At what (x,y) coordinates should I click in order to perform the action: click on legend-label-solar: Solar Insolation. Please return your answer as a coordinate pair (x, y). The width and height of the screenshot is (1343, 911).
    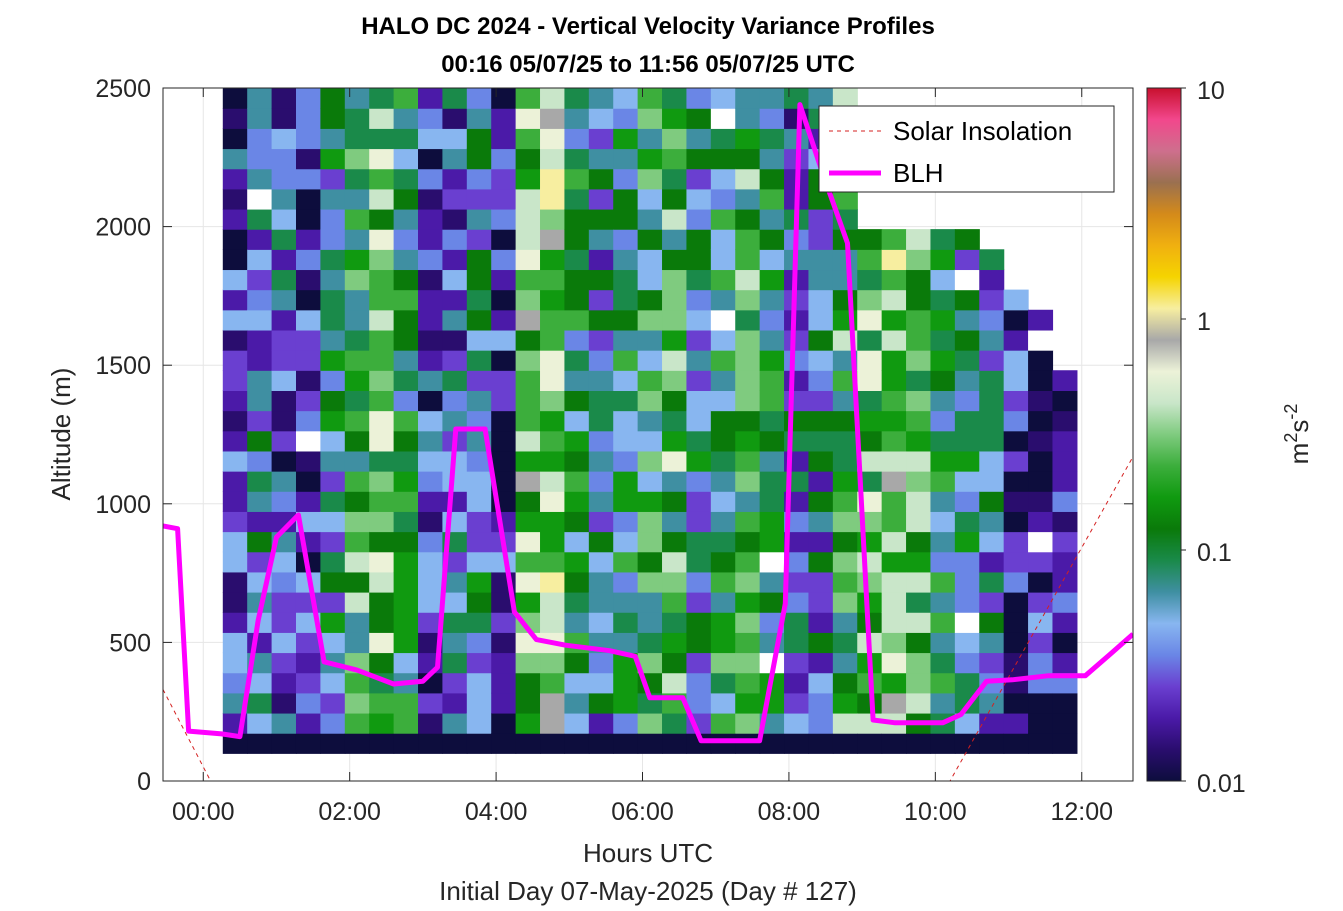
    Looking at the image, I should click on (982, 131).